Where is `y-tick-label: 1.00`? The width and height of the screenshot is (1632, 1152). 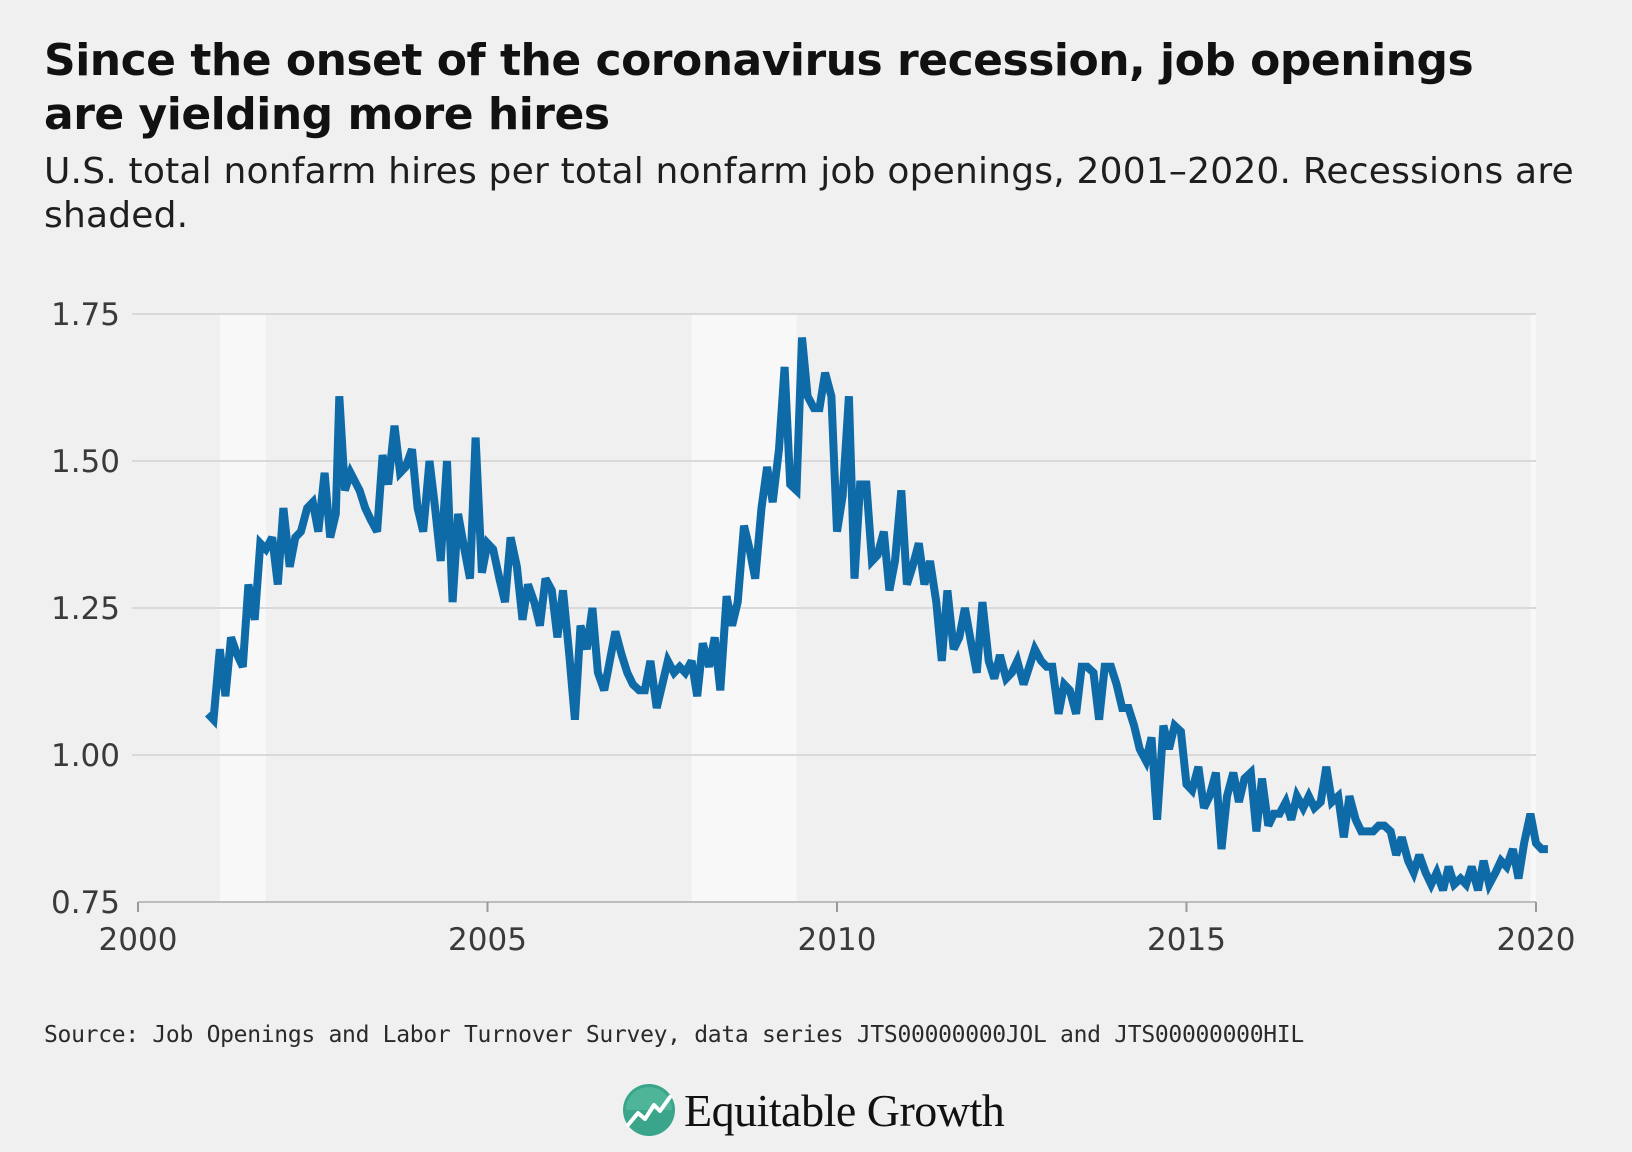 y-tick-label: 1.00 is located at coordinates (85, 756).